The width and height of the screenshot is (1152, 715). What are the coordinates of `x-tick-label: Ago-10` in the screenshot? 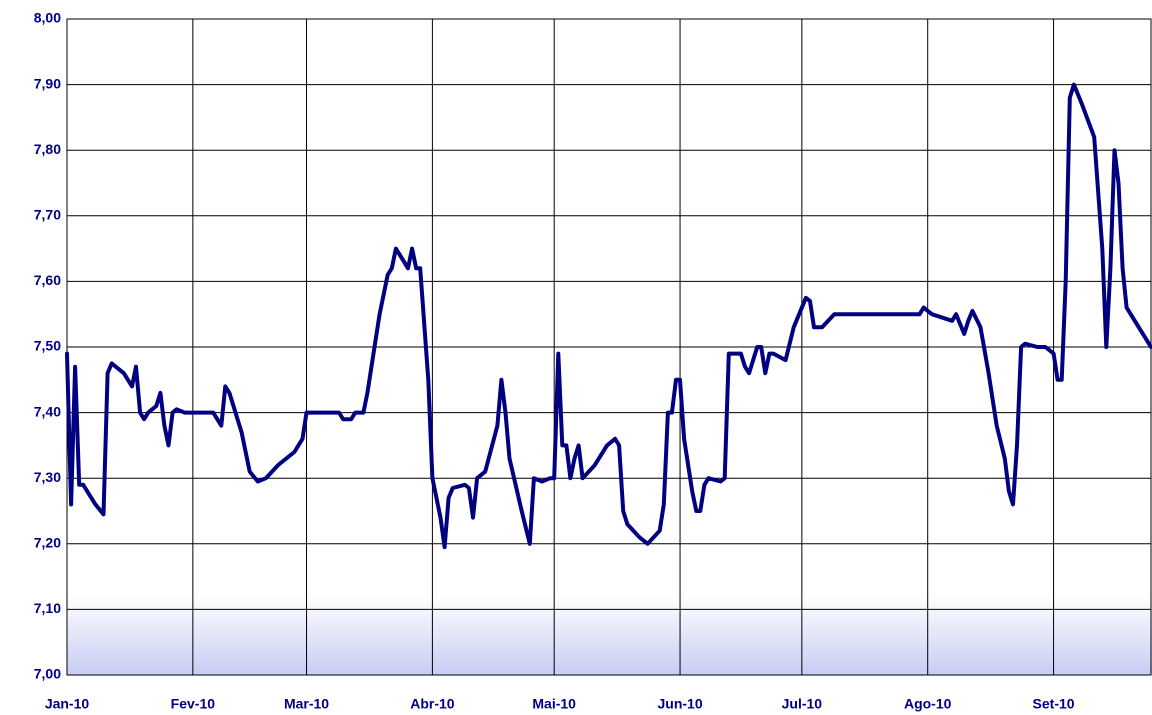 It's located at (928, 704).